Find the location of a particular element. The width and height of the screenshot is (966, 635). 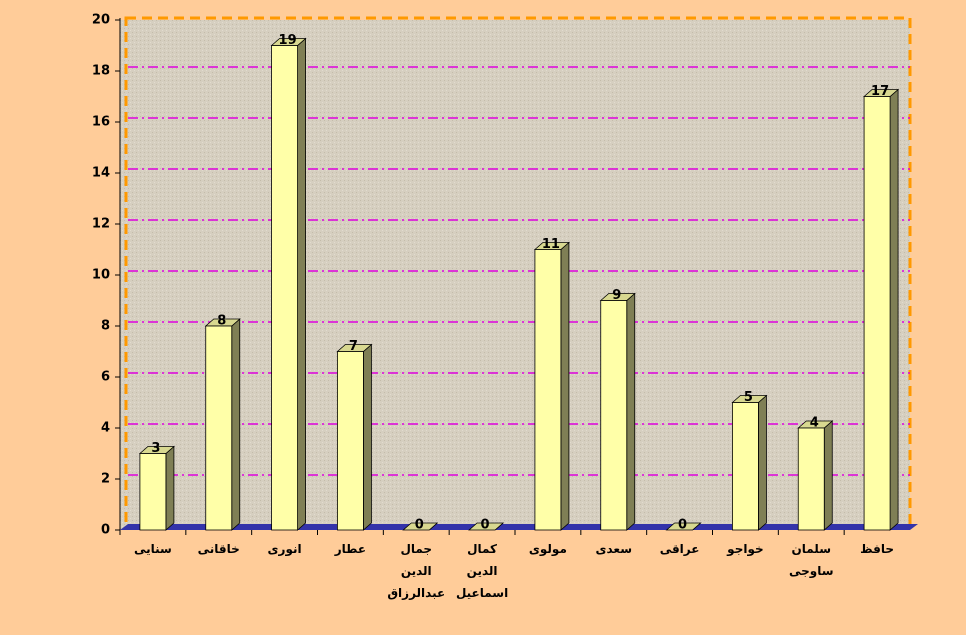

y-tick-label: 16 is located at coordinates (101, 122).